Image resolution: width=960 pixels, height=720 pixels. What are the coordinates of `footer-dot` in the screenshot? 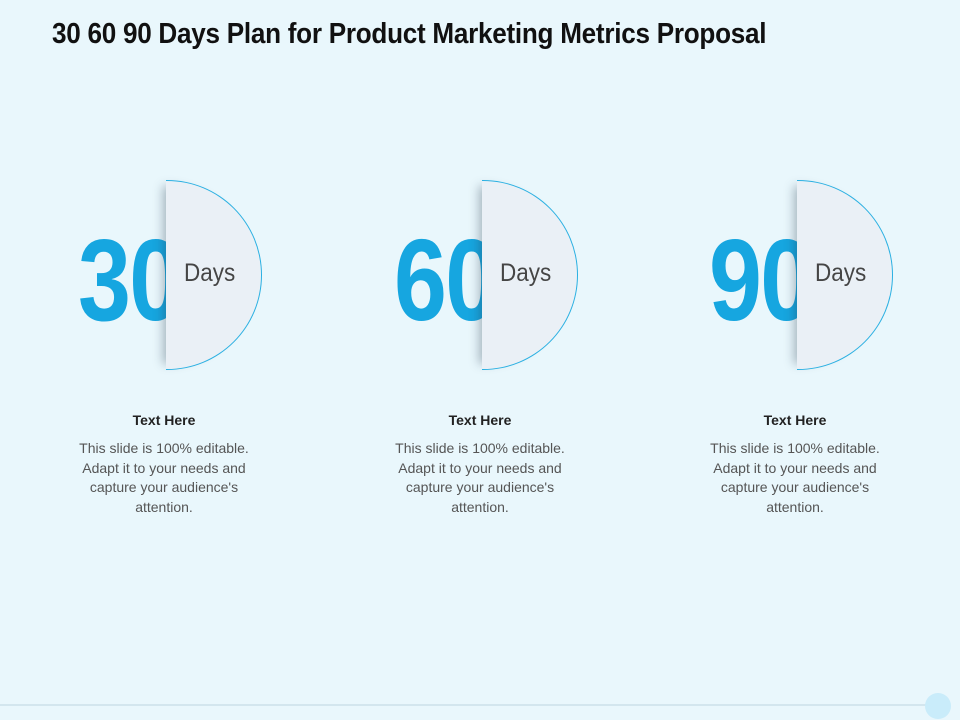 It's located at (938, 706).